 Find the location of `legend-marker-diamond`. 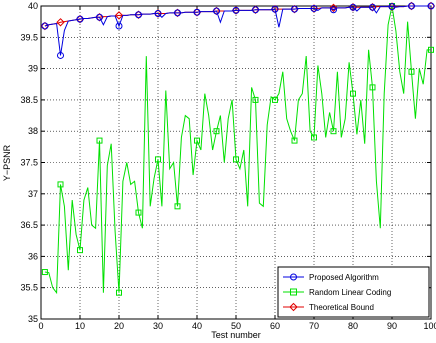

legend-marker-diamond is located at coordinates (293, 307).